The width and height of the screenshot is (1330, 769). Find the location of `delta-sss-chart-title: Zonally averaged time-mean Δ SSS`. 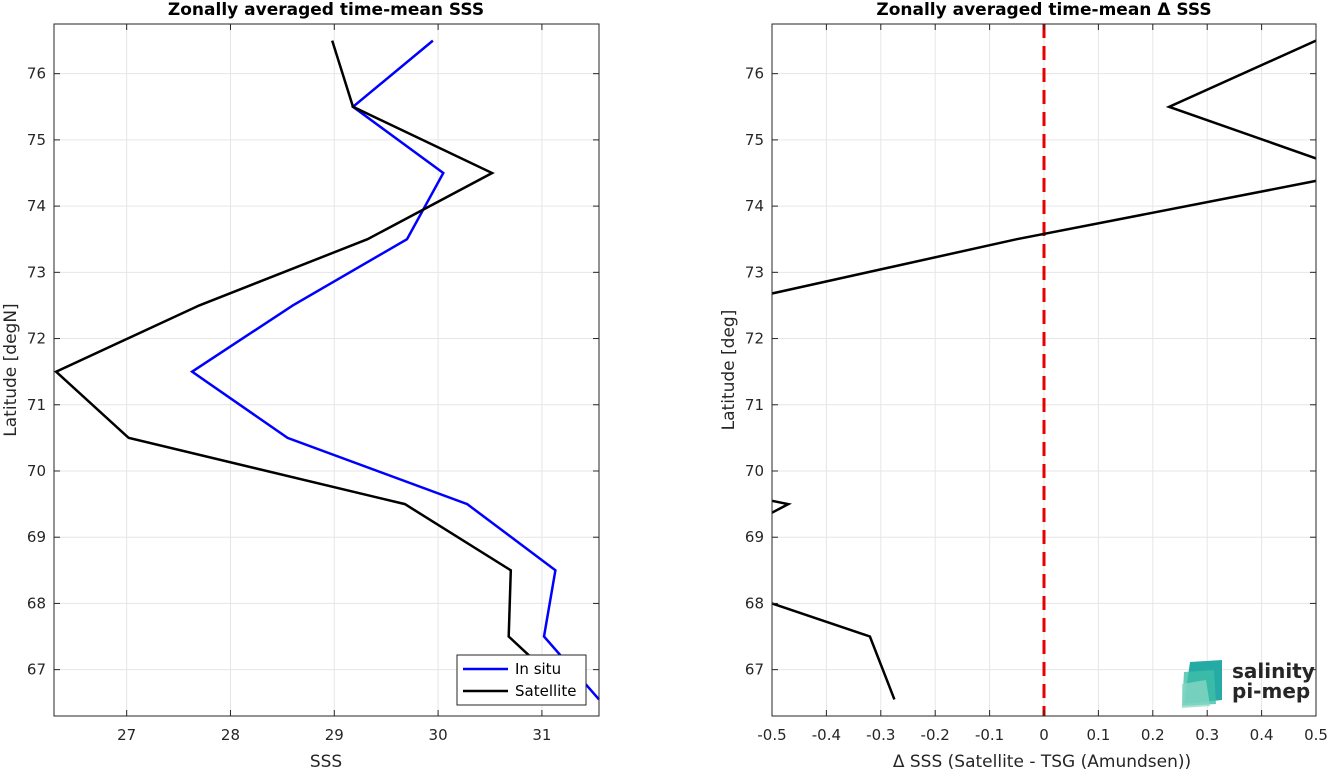

delta-sss-chart-title: Zonally averaged time-mean Δ SSS is located at coordinates (1043, 10).